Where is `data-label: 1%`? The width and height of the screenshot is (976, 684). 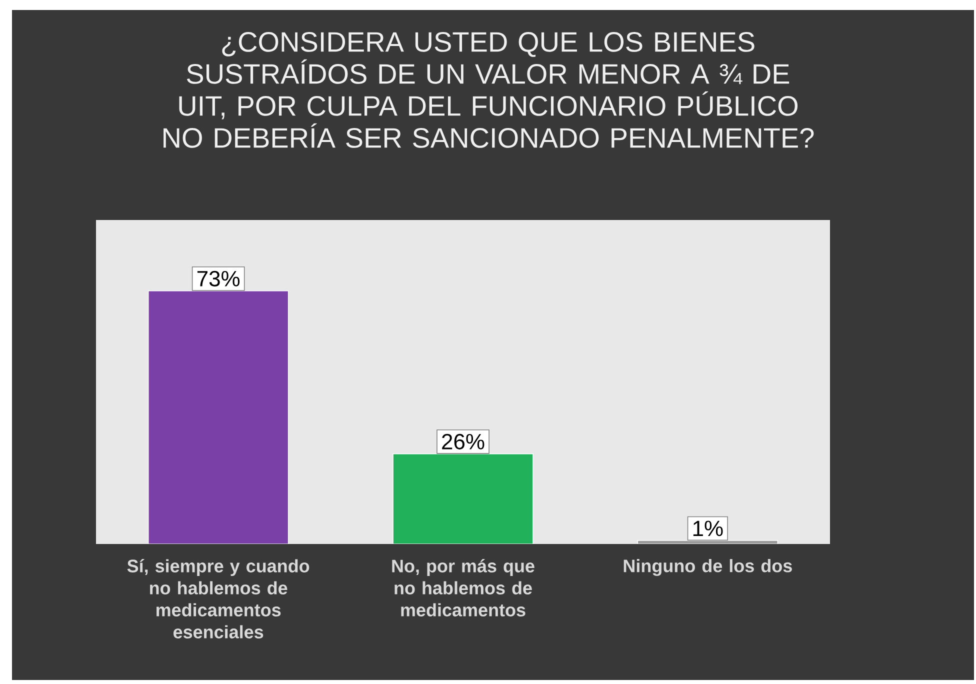
data-label: 1% is located at coordinates (708, 528).